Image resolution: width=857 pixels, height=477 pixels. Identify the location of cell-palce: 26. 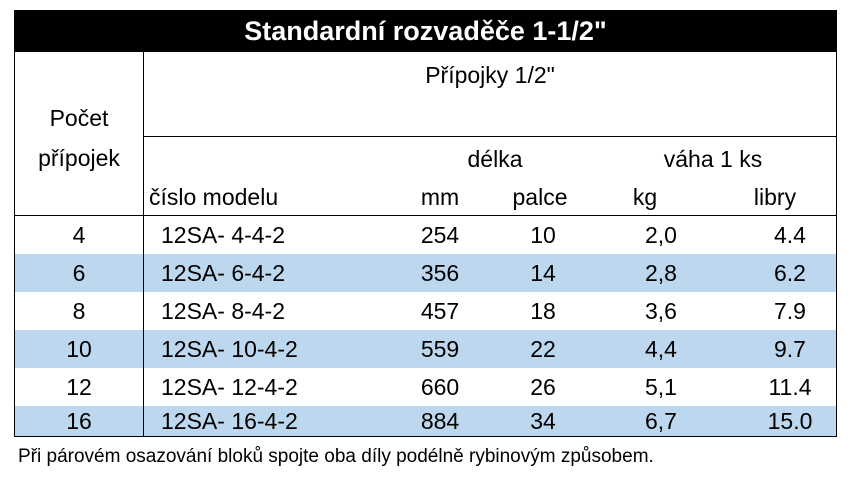
(543, 386).